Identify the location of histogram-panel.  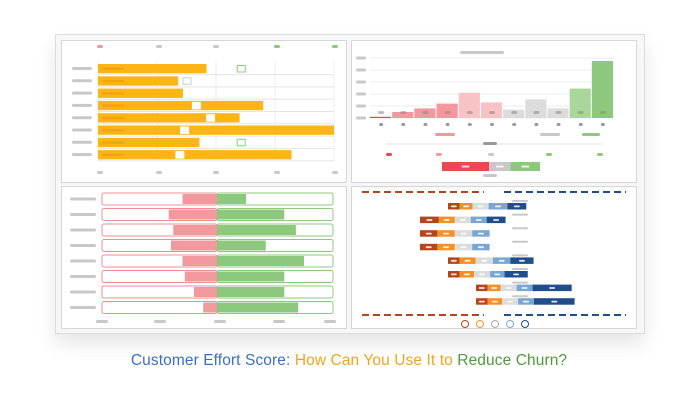
(494, 111).